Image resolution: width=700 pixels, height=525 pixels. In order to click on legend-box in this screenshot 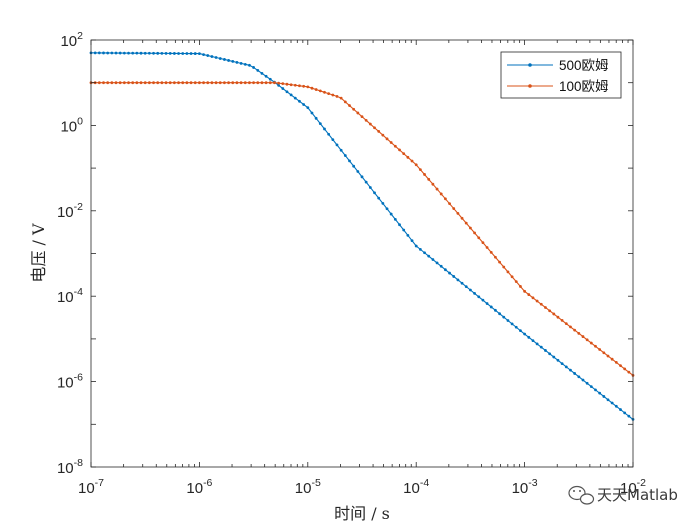, I will do `click(561, 75)`.